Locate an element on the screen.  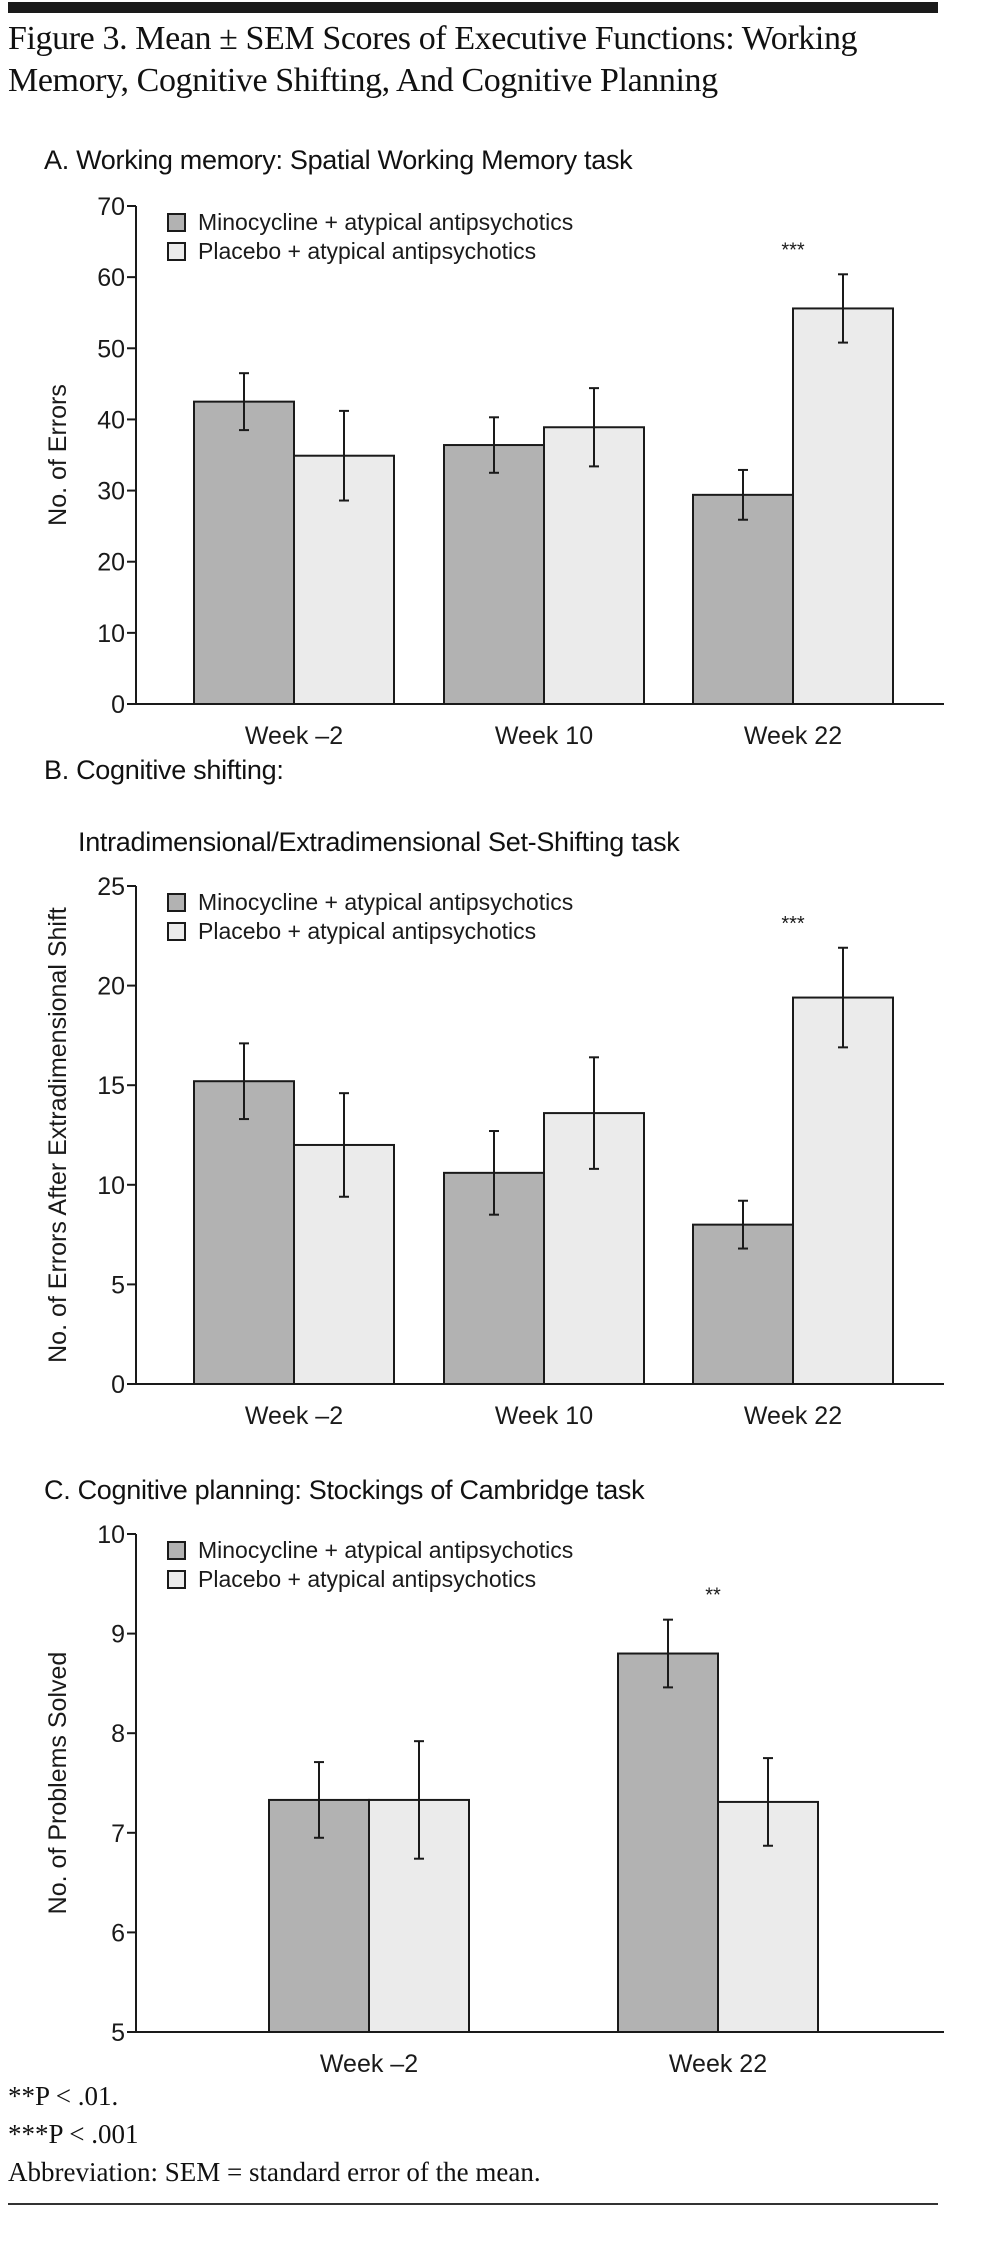
y-tick-label: 9 is located at coordinates (118, 1635).